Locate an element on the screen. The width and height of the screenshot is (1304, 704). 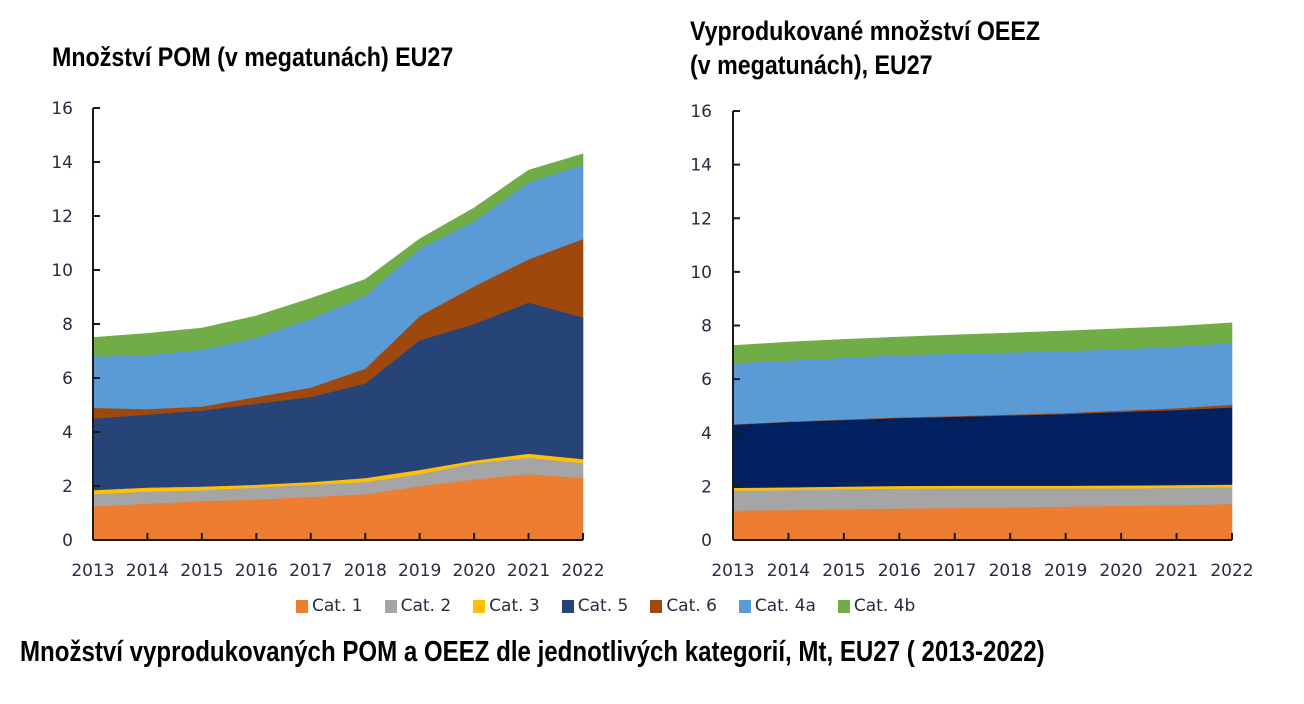
legend-item: Cat. 1 is located at coordinates (329, 606).